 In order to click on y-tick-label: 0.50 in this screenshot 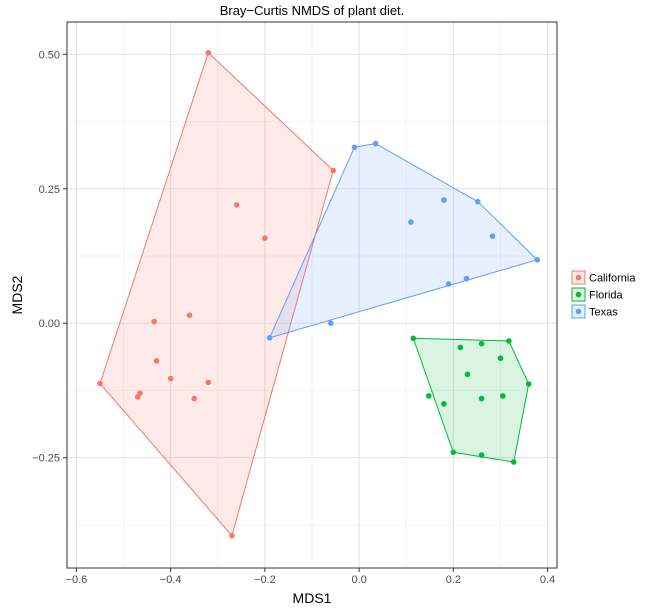, I will do `click(49, 55)`.